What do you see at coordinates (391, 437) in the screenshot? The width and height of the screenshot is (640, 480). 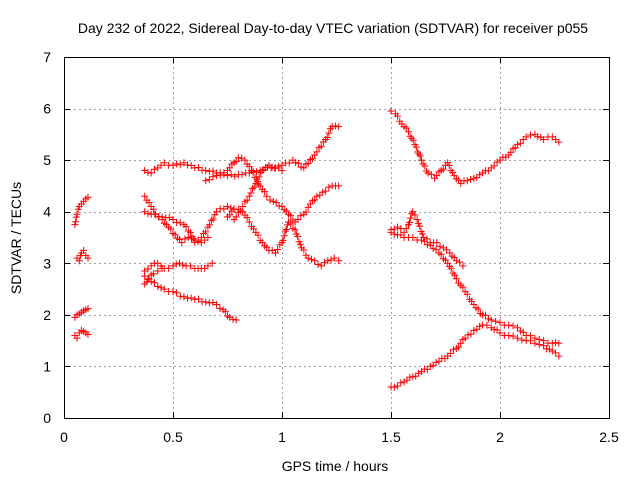 I see `x-tick-label: 1.5` at bounding box center [391, 437].